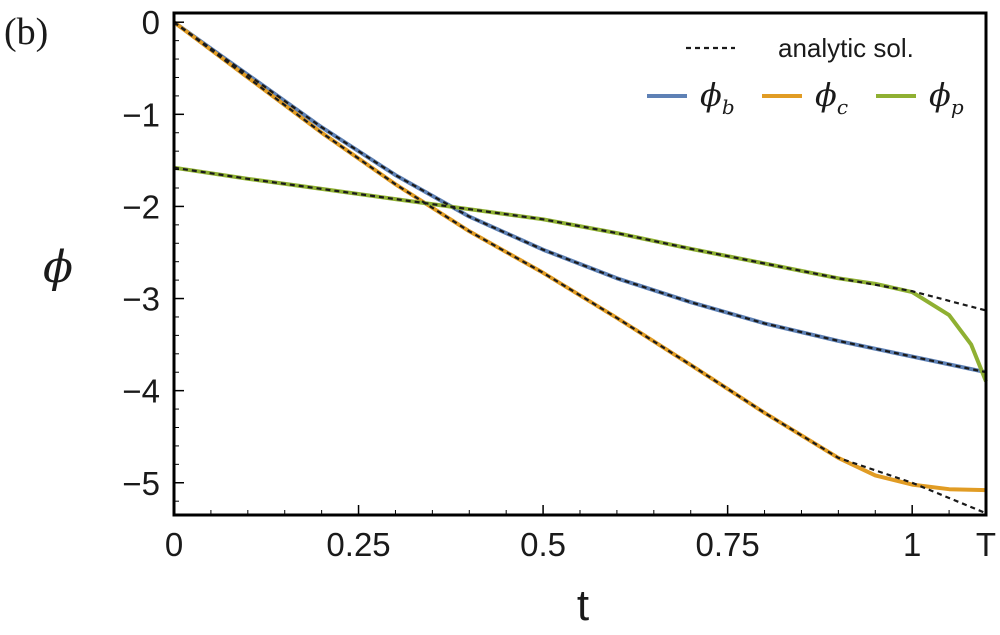 This screenshot has width=1000, height=635. Describe the element at coordinates (583, 605) in the screenshot. I see `x-axis-label: t` at that location.